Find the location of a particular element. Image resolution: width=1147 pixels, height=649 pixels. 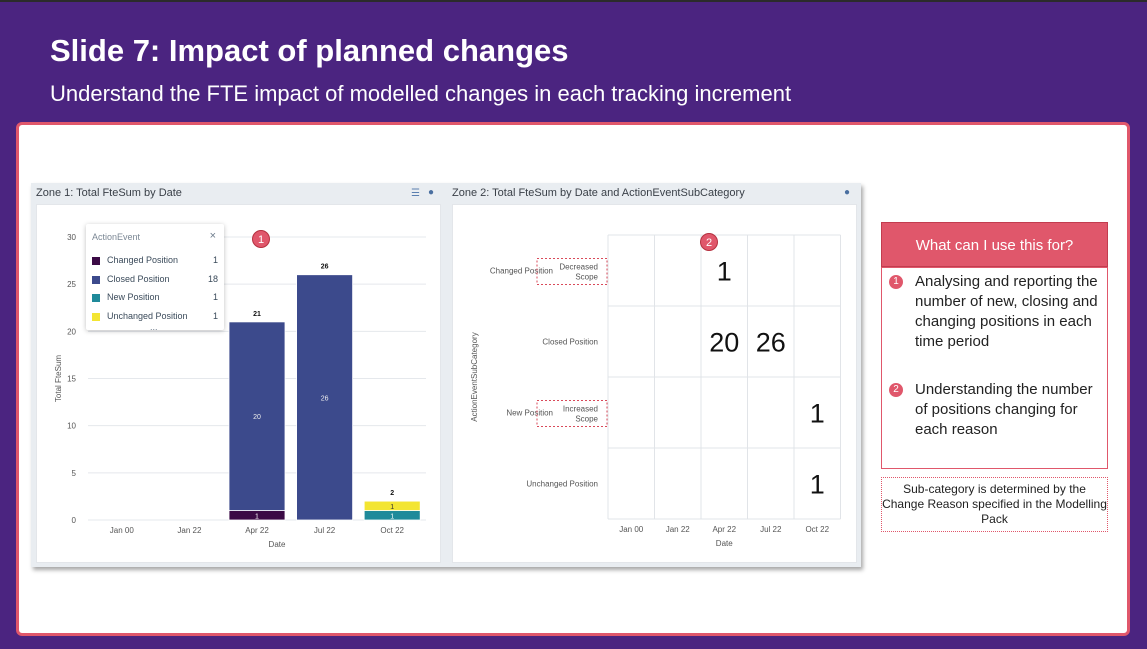

total-label: 2 is located at coordinates (392, 493).